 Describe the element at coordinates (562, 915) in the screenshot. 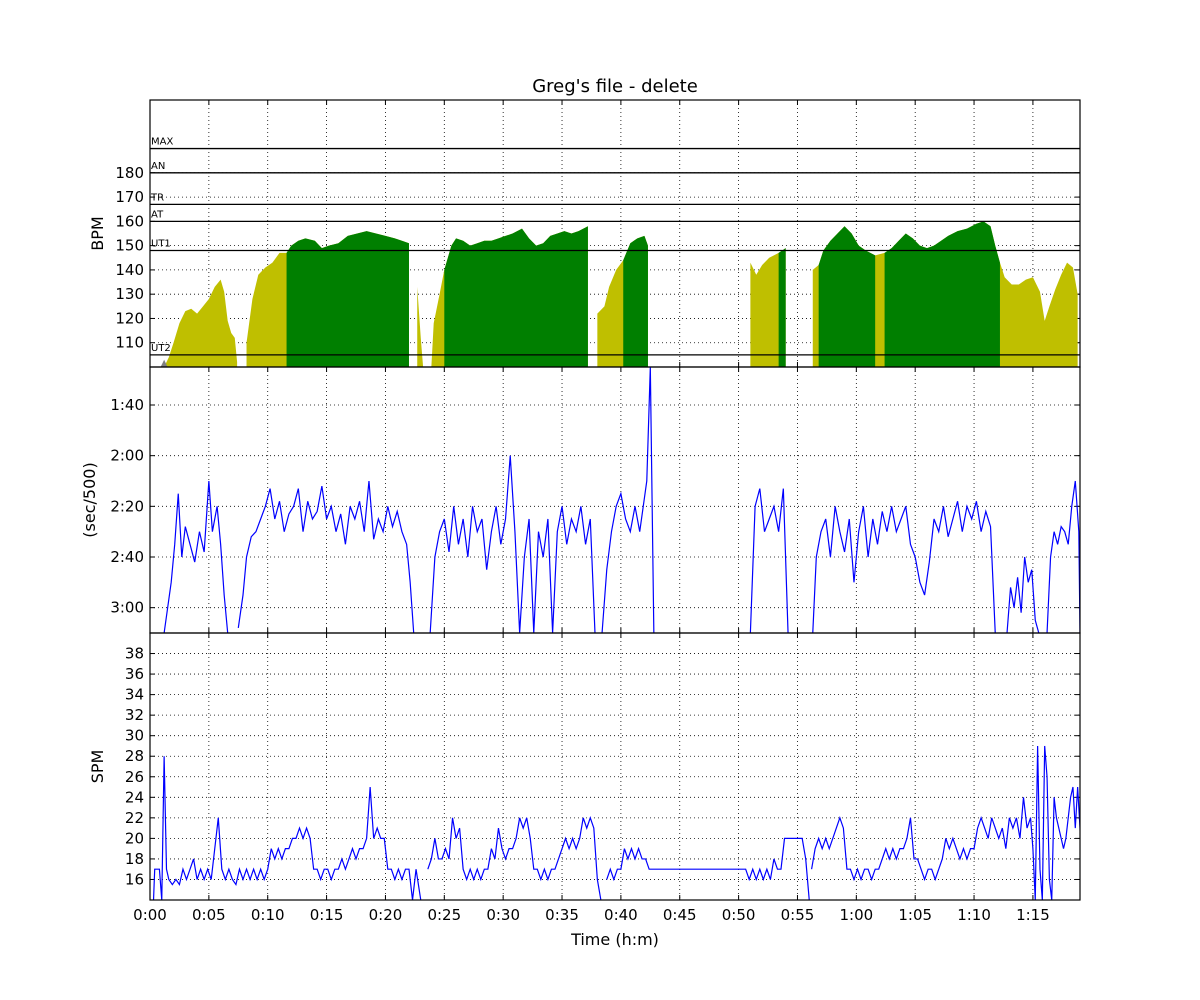

I see `x-tick-label: 0:35` at that location.